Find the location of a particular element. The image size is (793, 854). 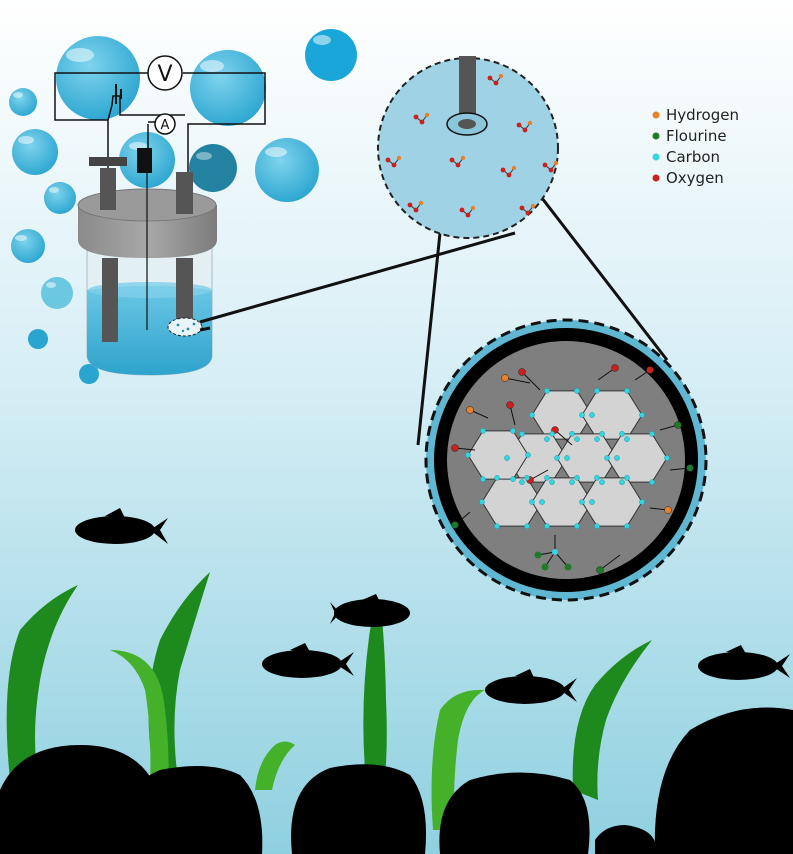

functionalized-graphene-sheet is located at coordinates (572, 469).